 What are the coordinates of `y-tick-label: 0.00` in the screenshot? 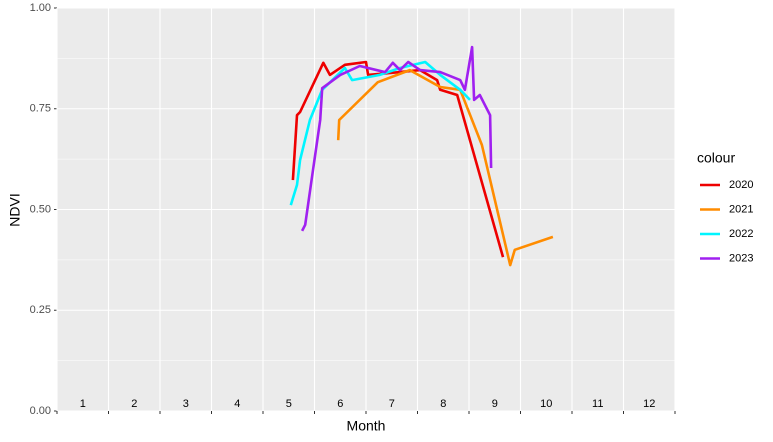 It's located at (40, 411).